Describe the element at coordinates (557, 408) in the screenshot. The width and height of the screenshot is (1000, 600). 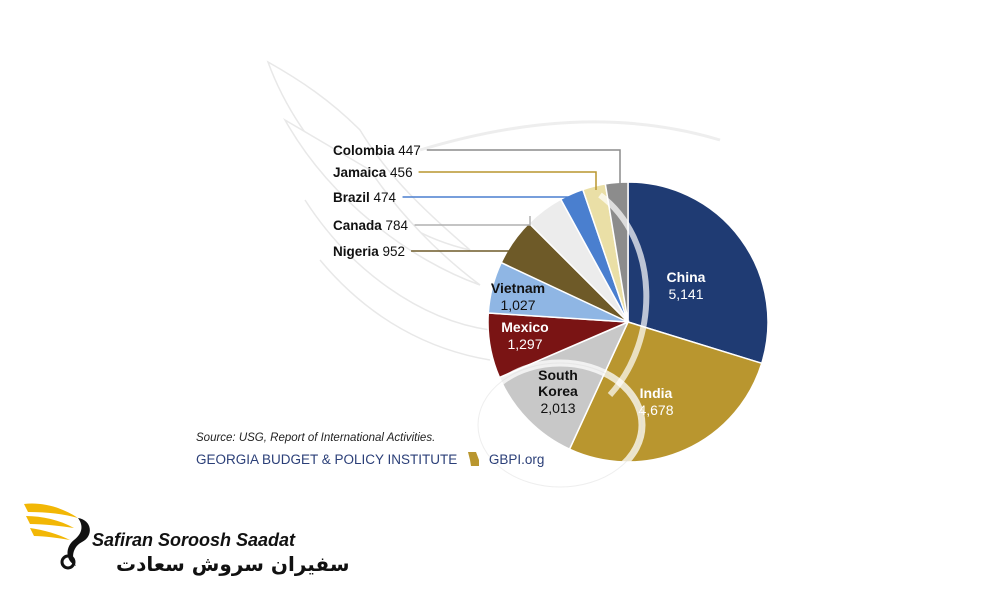
I see `slice-label-value: 2,013` at that location.